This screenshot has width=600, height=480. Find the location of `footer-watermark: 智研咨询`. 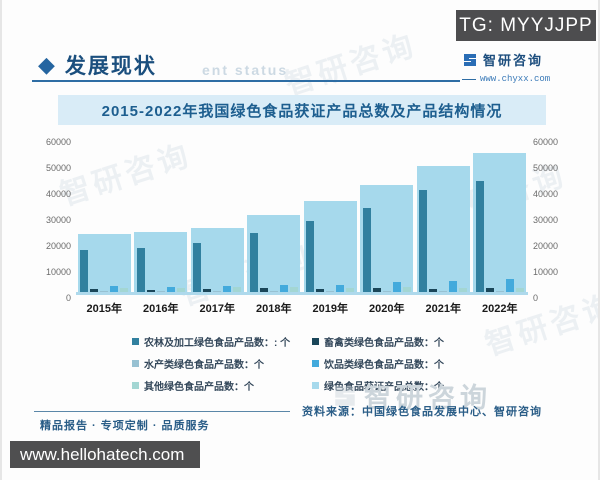

footer-watermark: 智研咨询 is located at coordinates (412, 395).